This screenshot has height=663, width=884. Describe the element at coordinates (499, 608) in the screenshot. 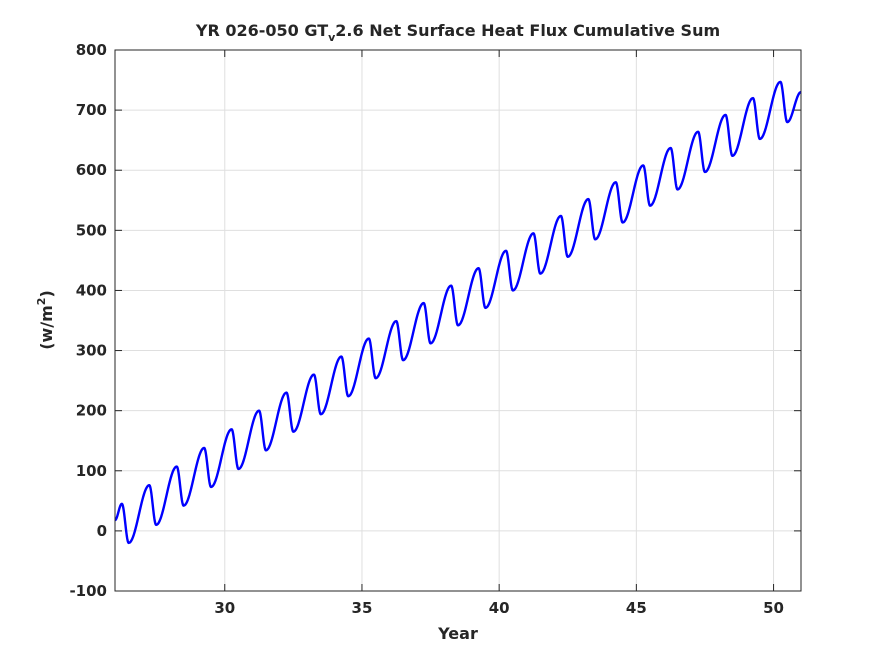

I see `x-tick-label: 40` at that location.